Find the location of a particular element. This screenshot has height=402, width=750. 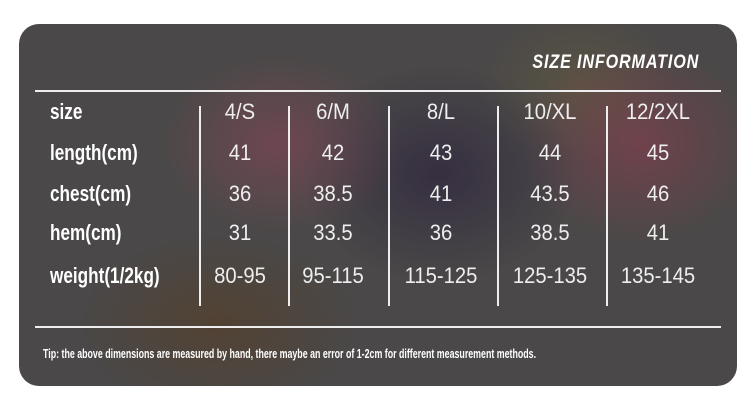

table-cell: 125-135 is located at coordinates (550, 275).